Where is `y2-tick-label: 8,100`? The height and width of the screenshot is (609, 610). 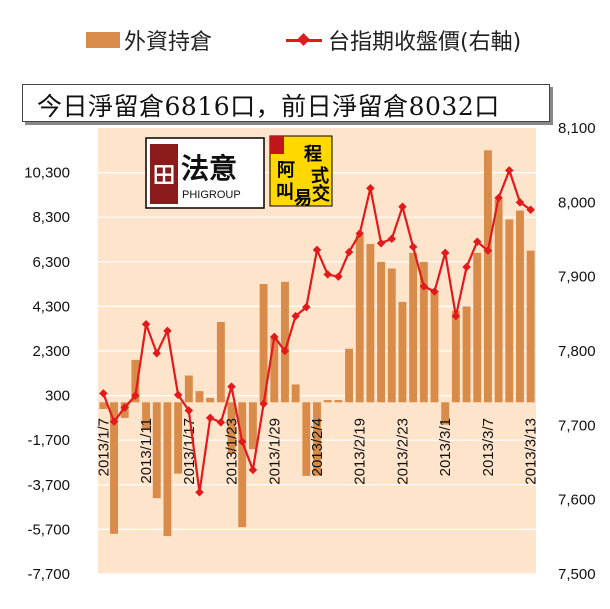
y2-tick-label: 8,100 is located at coordinates (577, 128).